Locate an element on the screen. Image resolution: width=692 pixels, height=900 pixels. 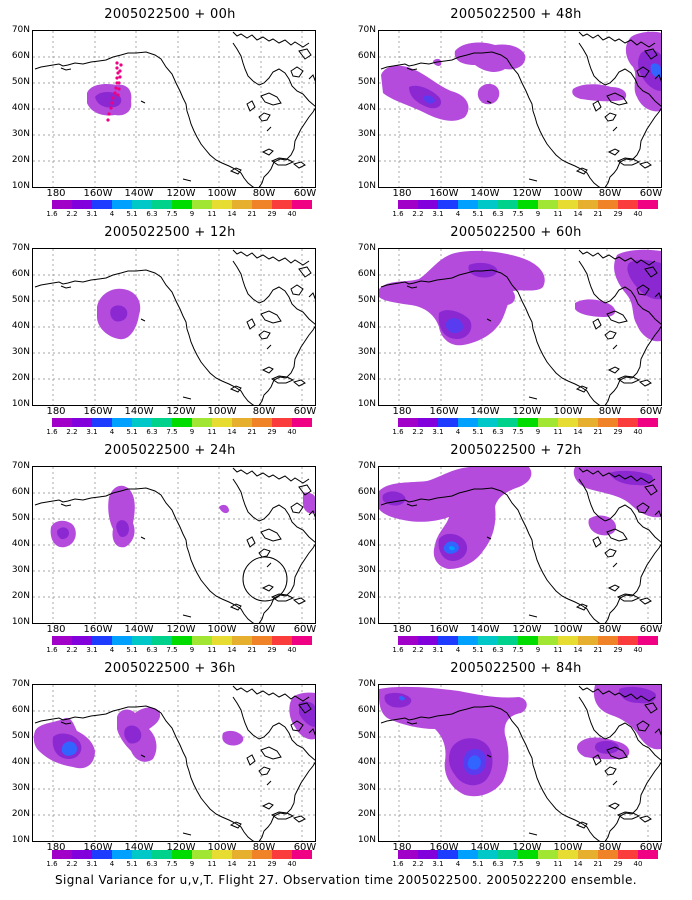
panel-title: 2005022500 + 48h is located at coordinates (516, 14).